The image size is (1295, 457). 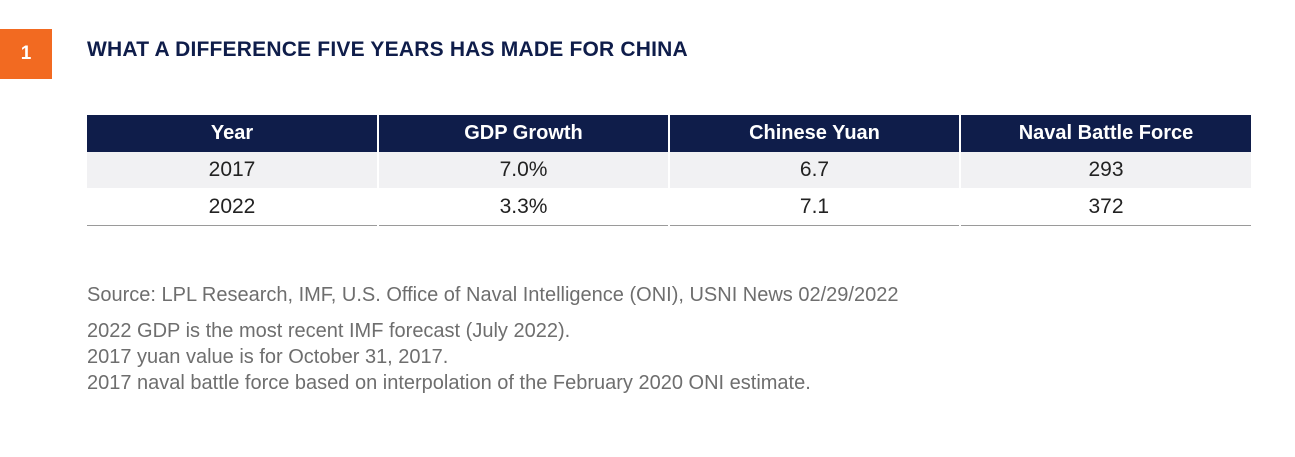 I want to click on table-row: 2017 7.0% 6.7 293, so click(x=669, y=170).